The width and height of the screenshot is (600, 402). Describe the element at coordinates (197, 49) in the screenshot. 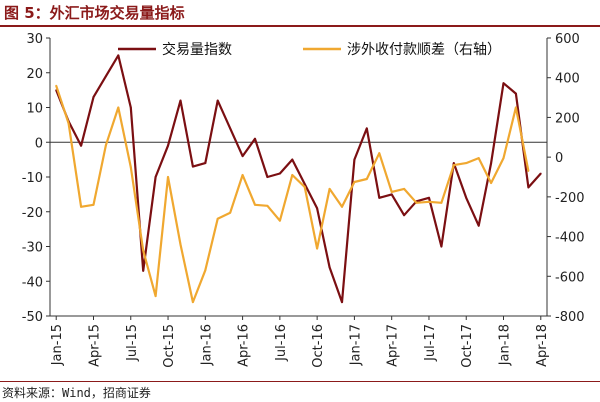

I see `legend-label-1: 交易量指数` at that location.